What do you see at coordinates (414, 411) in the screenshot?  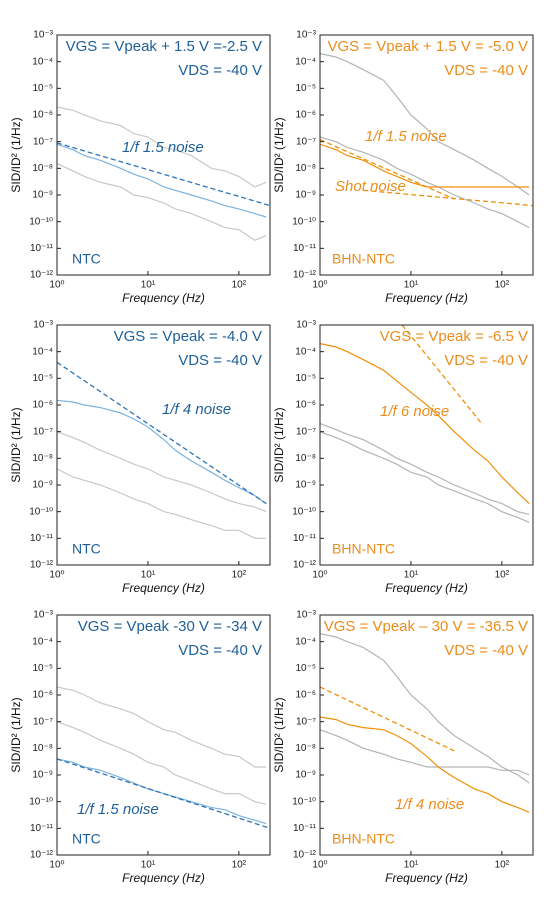 I see `annotation: 1/f 6 noise` at bounding box center [414, 411].